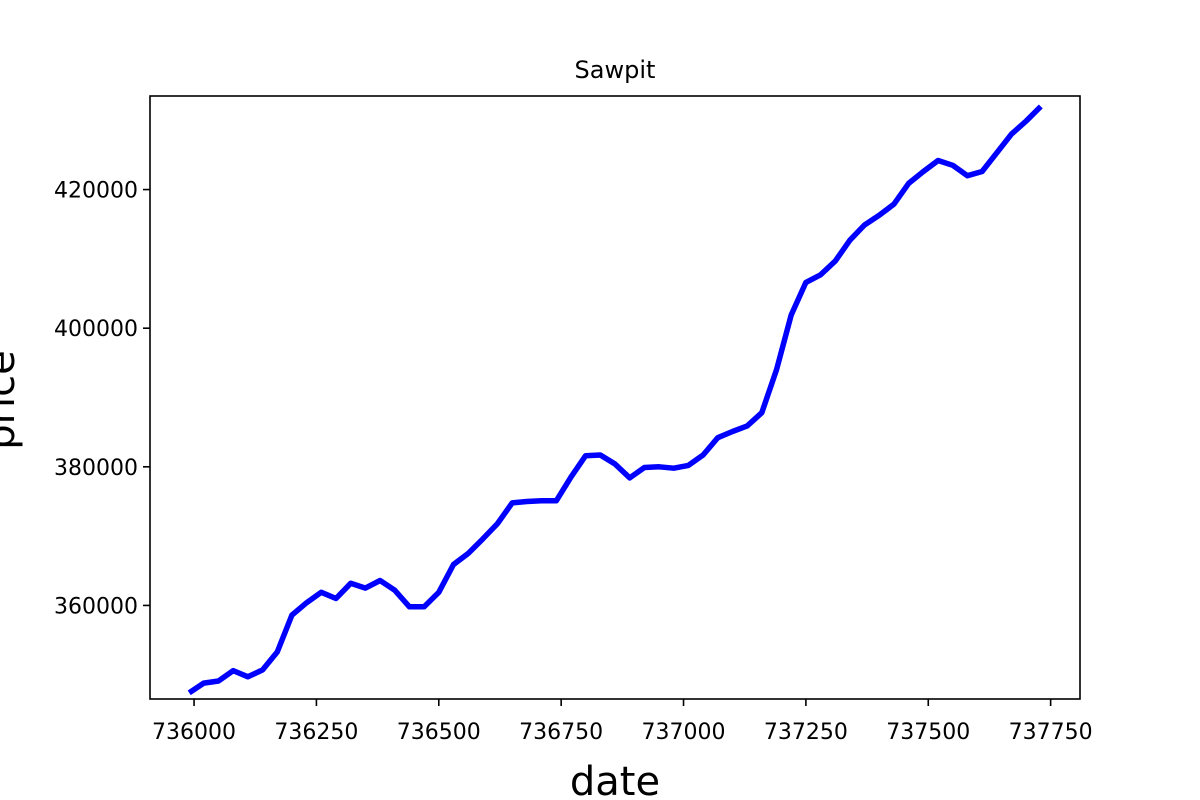  I want to click on x-tick-label: 737250, so click(806, 732).